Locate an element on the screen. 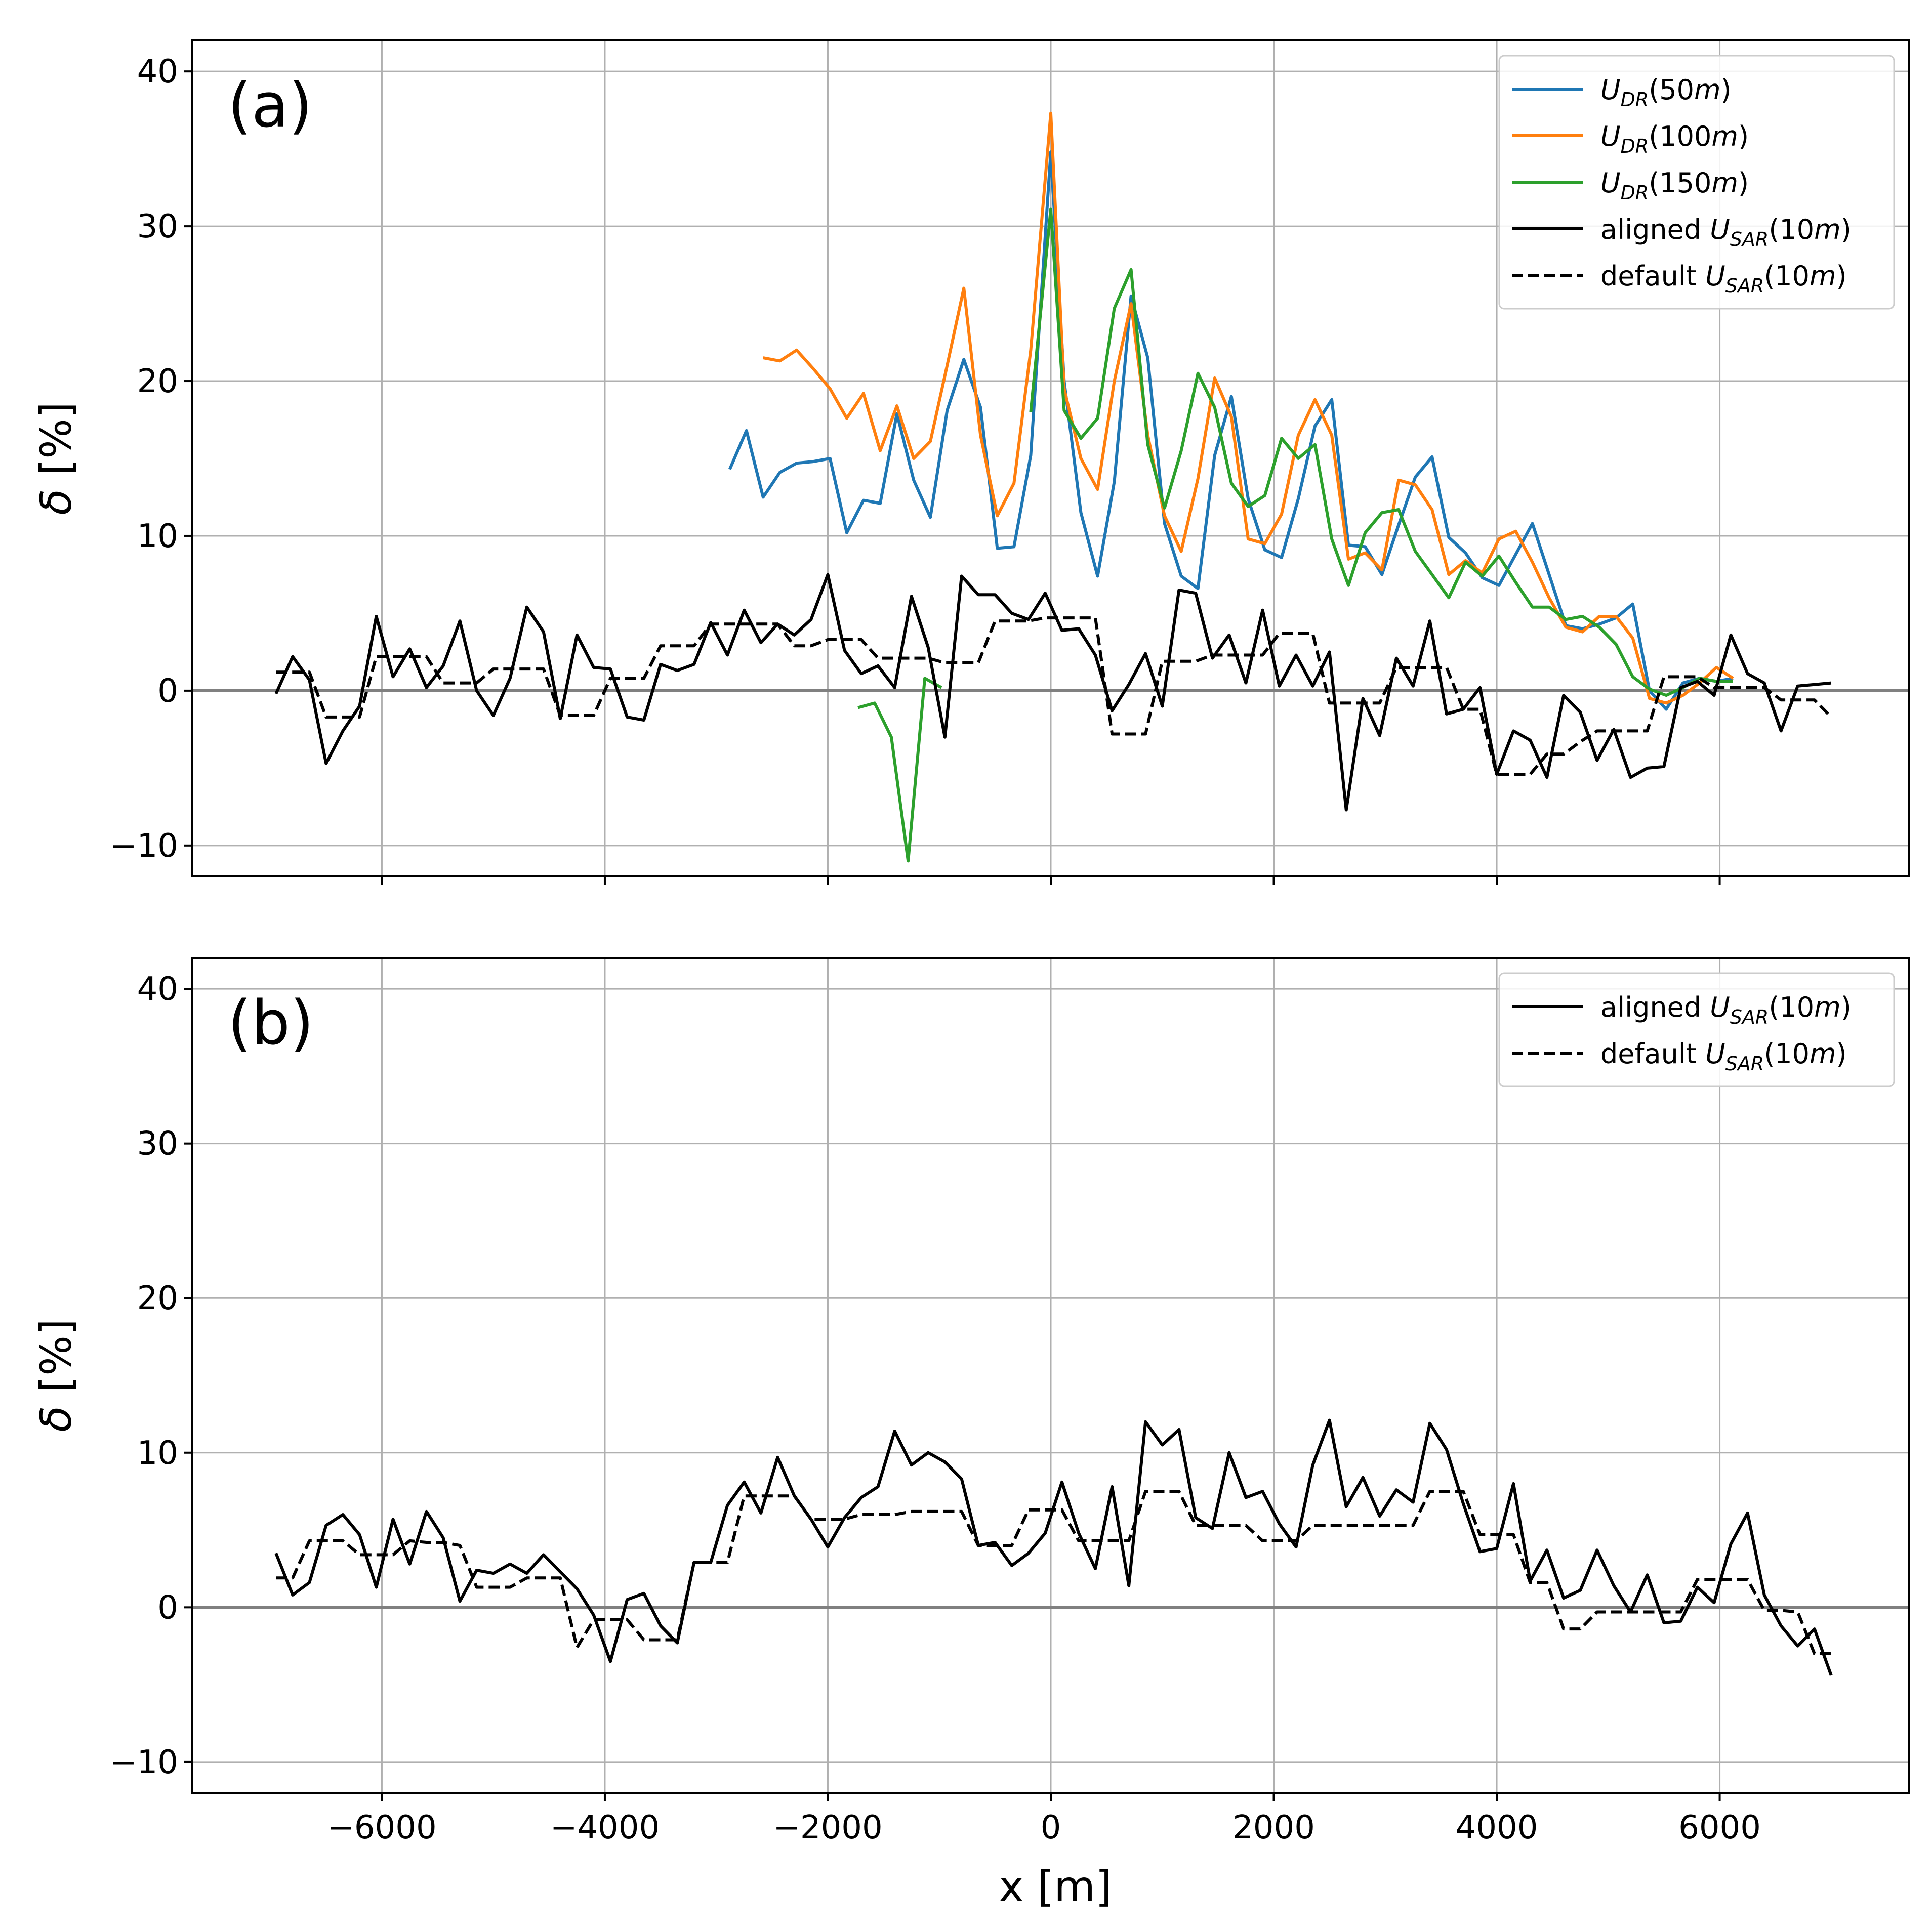 This screenshot has height=1929, width=1932. panel-label: (a) is located at coordinates (270, 106).